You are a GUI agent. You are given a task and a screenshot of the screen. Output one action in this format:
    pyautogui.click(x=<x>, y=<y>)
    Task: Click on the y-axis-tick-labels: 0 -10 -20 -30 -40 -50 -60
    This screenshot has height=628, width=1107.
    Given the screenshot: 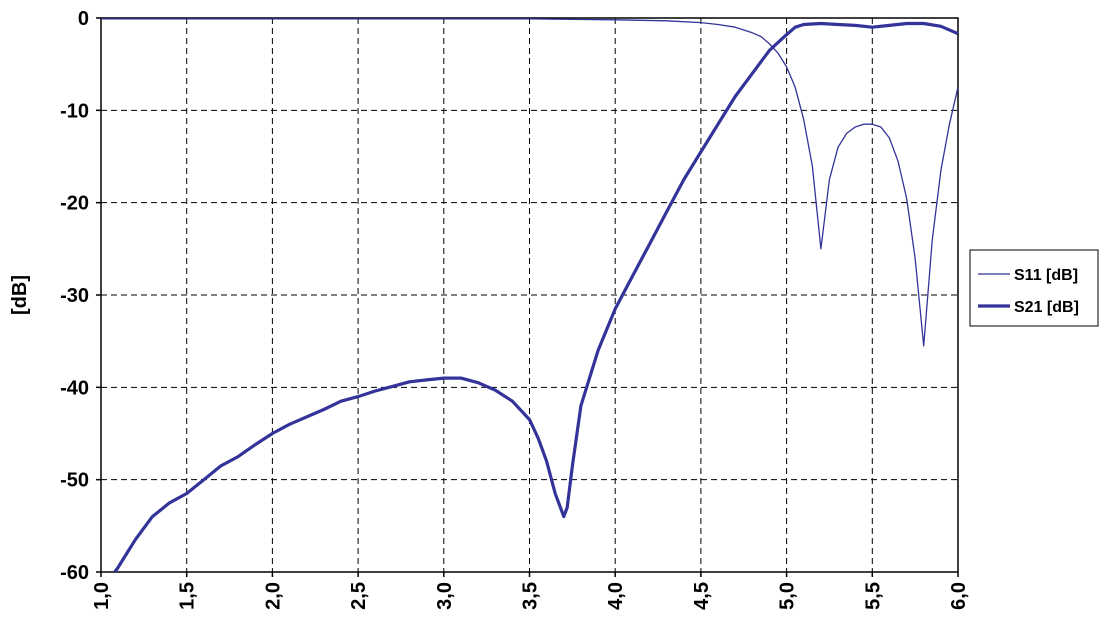 What is the action you would take?
    pyautogui.click(x=80, y=296)
    